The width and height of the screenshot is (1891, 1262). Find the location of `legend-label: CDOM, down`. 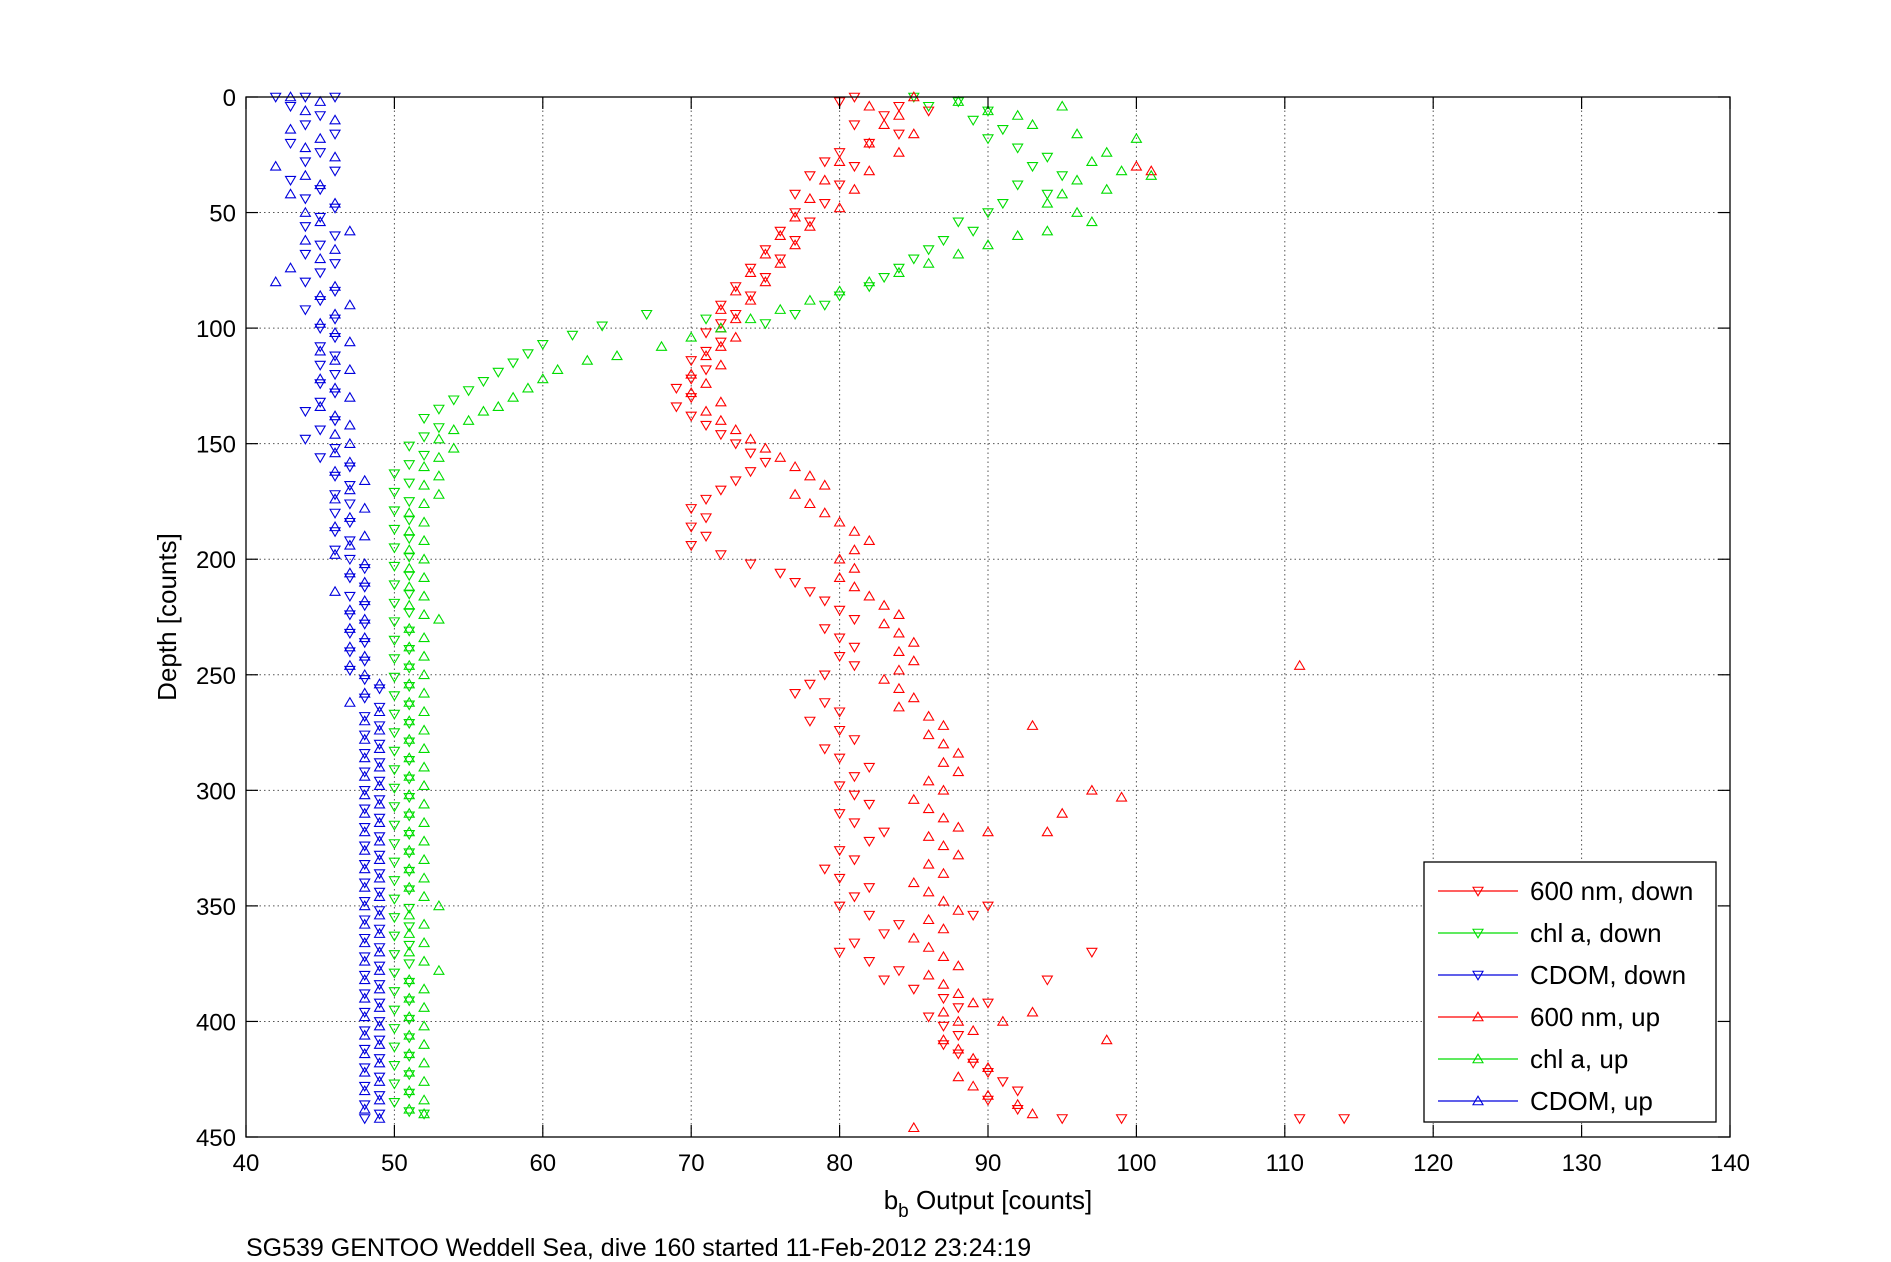

legend-label: CDOM, down is located at coordinates (1608, 975).